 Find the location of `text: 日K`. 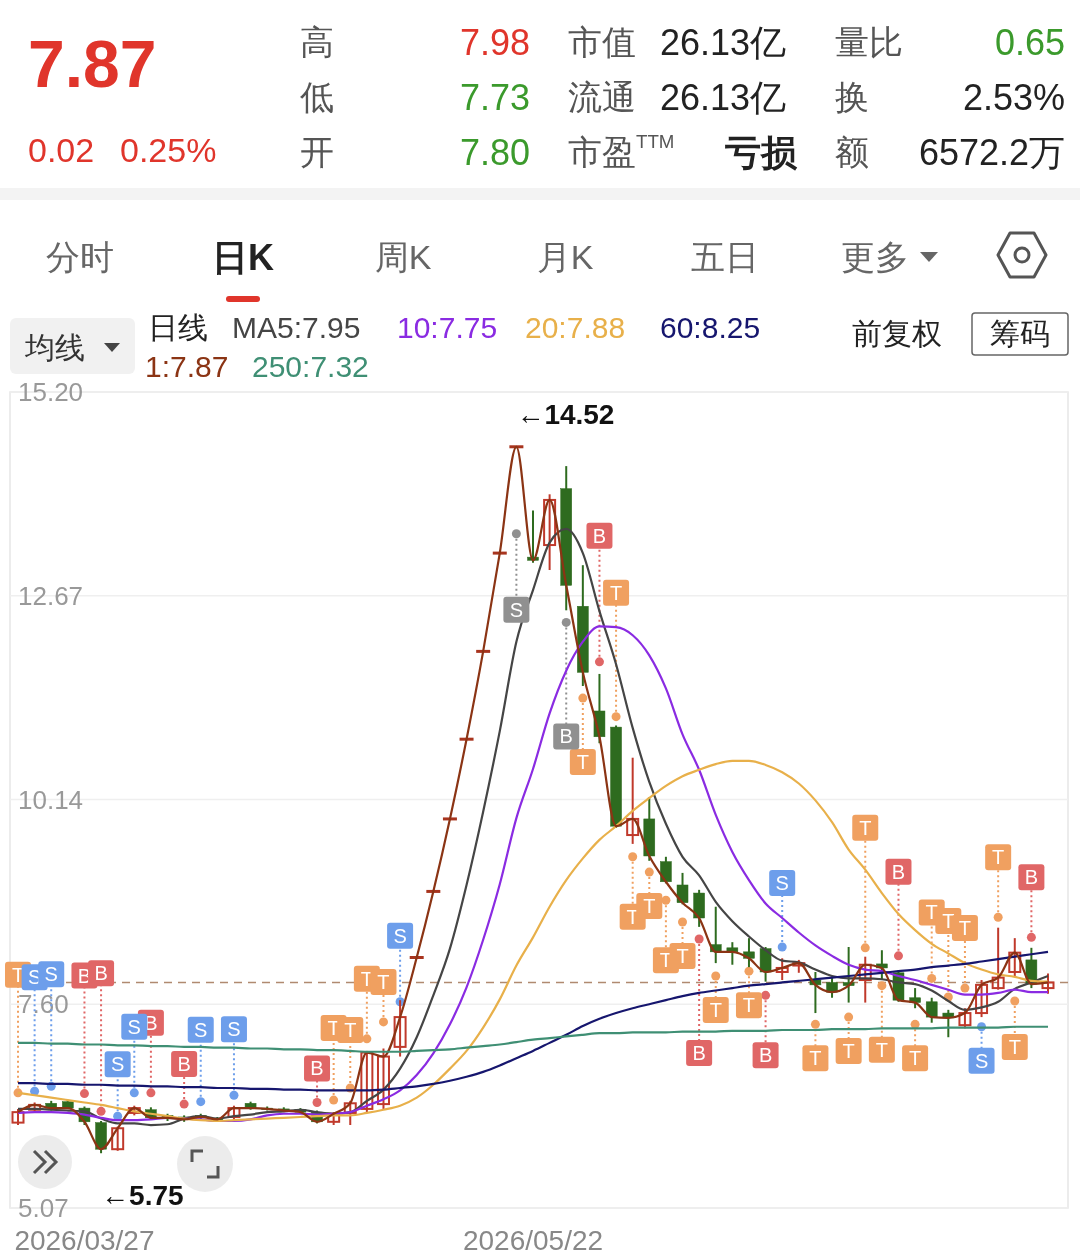

text: 日K is located at coordinates (243, 257).